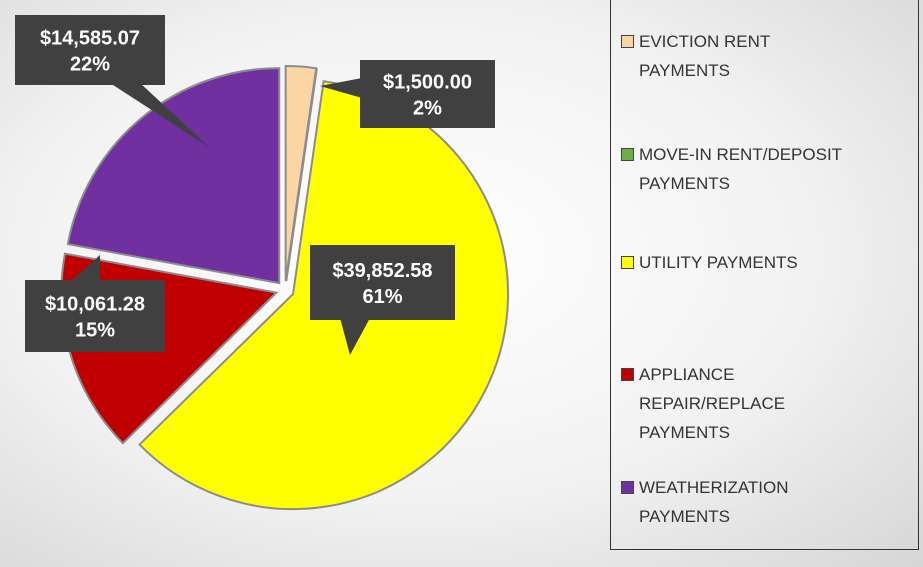 The height and width of the screenshot is (567, 923). What do you see at coordinates (427, 108) in the screenshot?
I see `data-label: 2%` at bounding box center [427, 108].